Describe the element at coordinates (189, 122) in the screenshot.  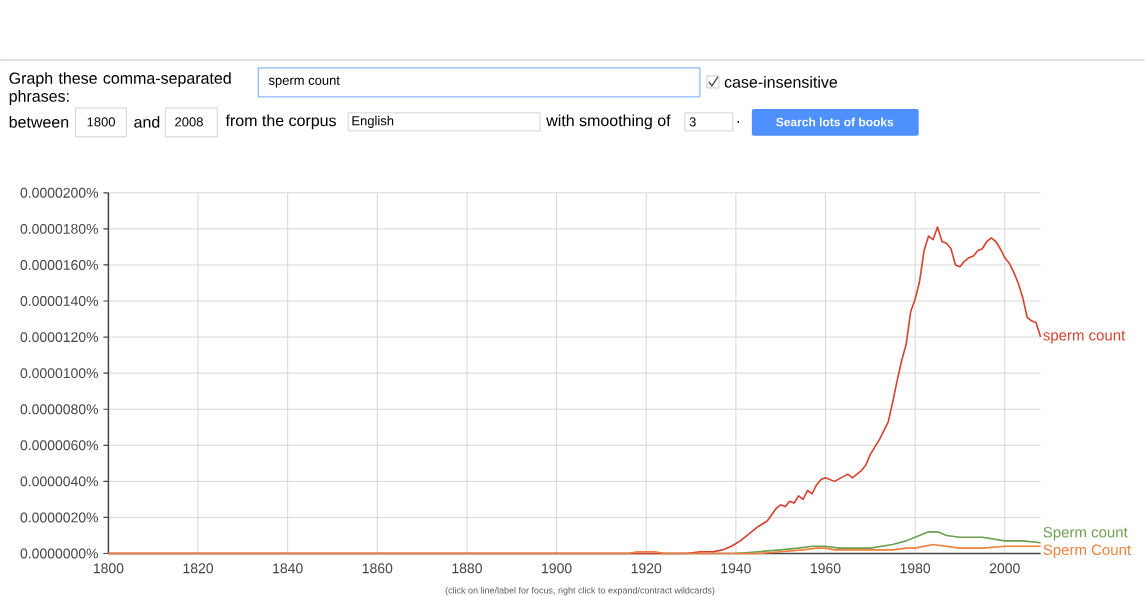
I see `text: 2008` at that location.